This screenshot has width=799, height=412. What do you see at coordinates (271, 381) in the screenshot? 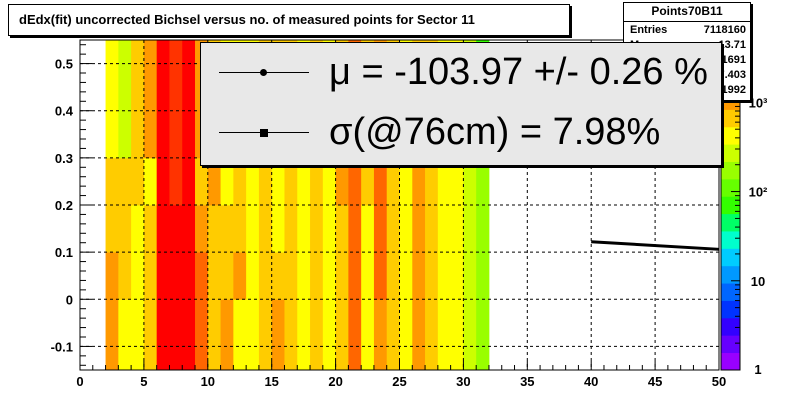
I see `x-tick-label: 15` at bounding box center [271, 381].